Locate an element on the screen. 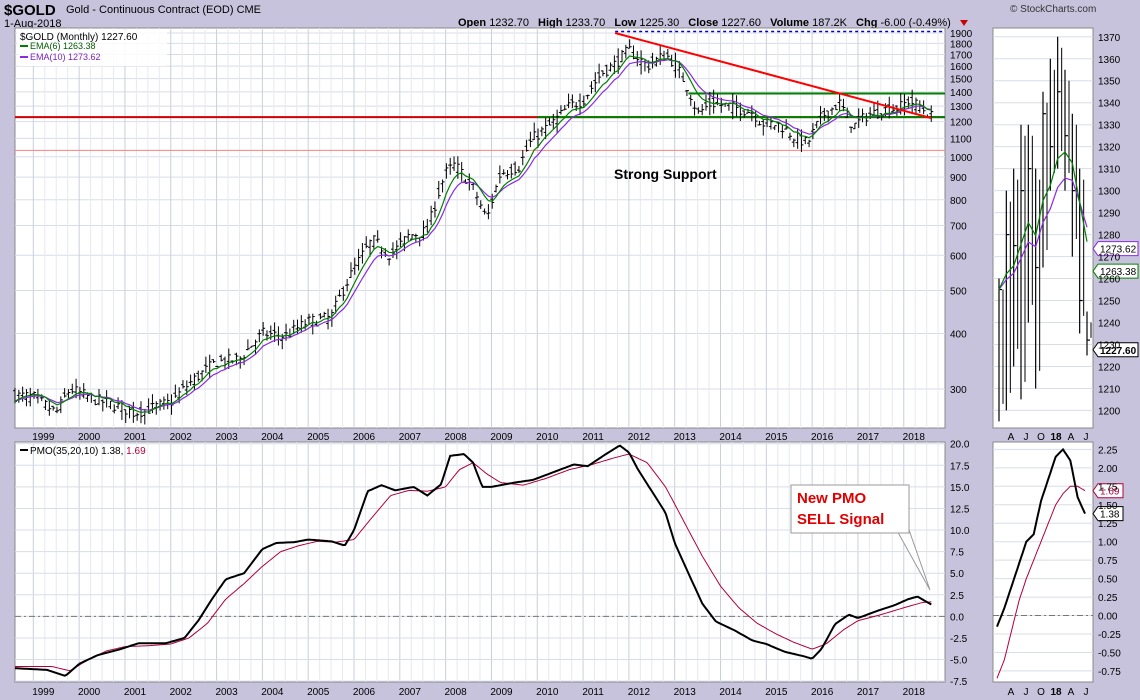  chart-date: 1-Aug-2018 is located at coordinates (33, 24).